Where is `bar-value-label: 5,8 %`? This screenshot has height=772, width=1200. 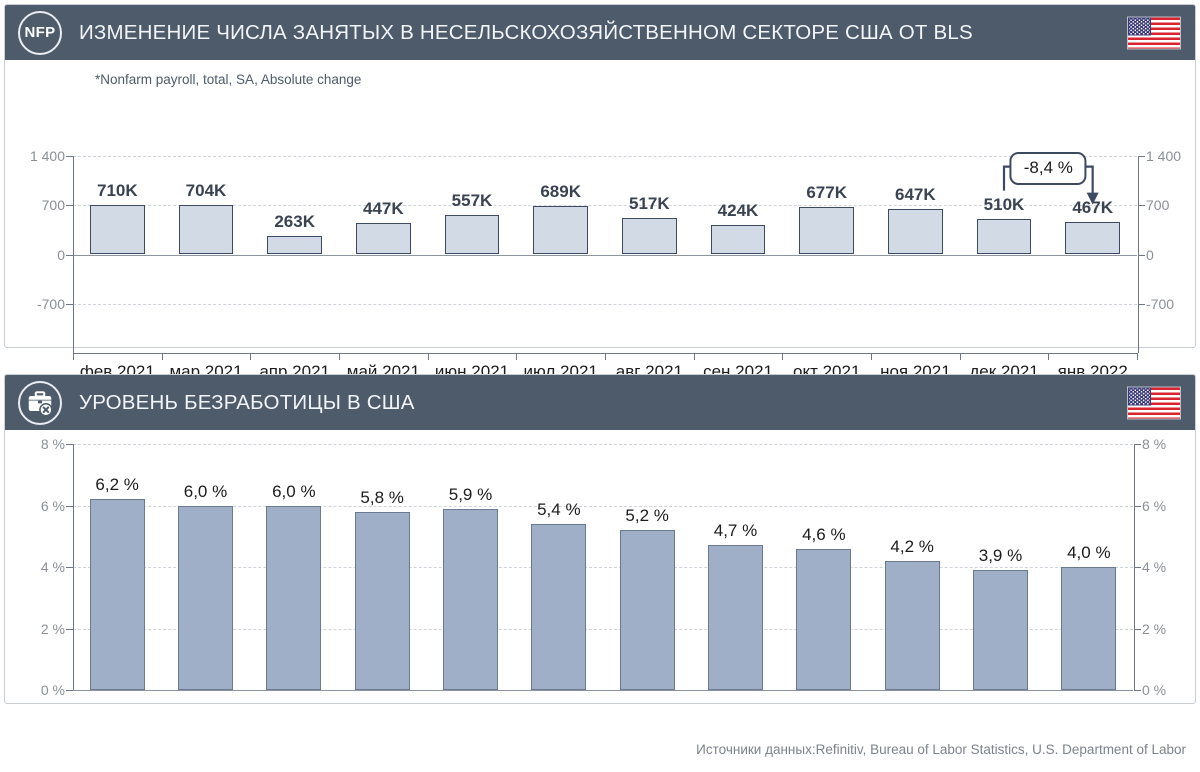 bar-value-label: 5,8 % is located at coordinates (382, 497).